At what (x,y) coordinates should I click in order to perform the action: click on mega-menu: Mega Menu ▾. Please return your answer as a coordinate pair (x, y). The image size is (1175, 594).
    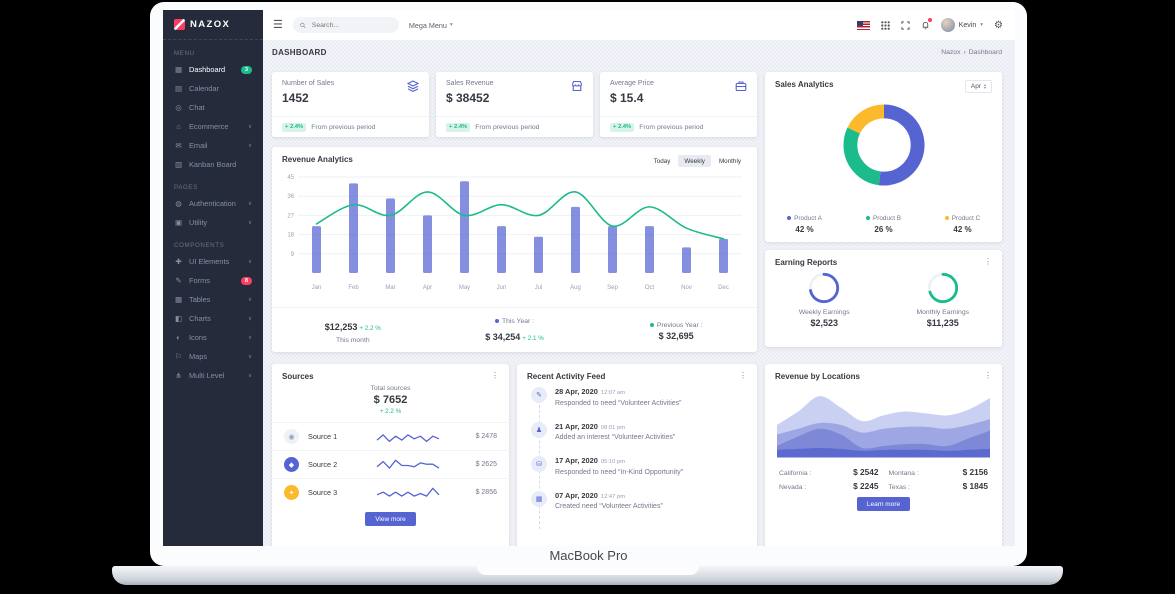
    Looking at the image, I should click on (431, 25).